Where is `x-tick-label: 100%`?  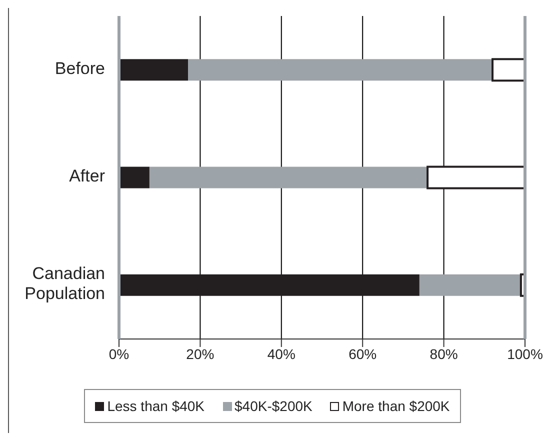 x-tick-label: 100% is located at coordinates (525, 354).